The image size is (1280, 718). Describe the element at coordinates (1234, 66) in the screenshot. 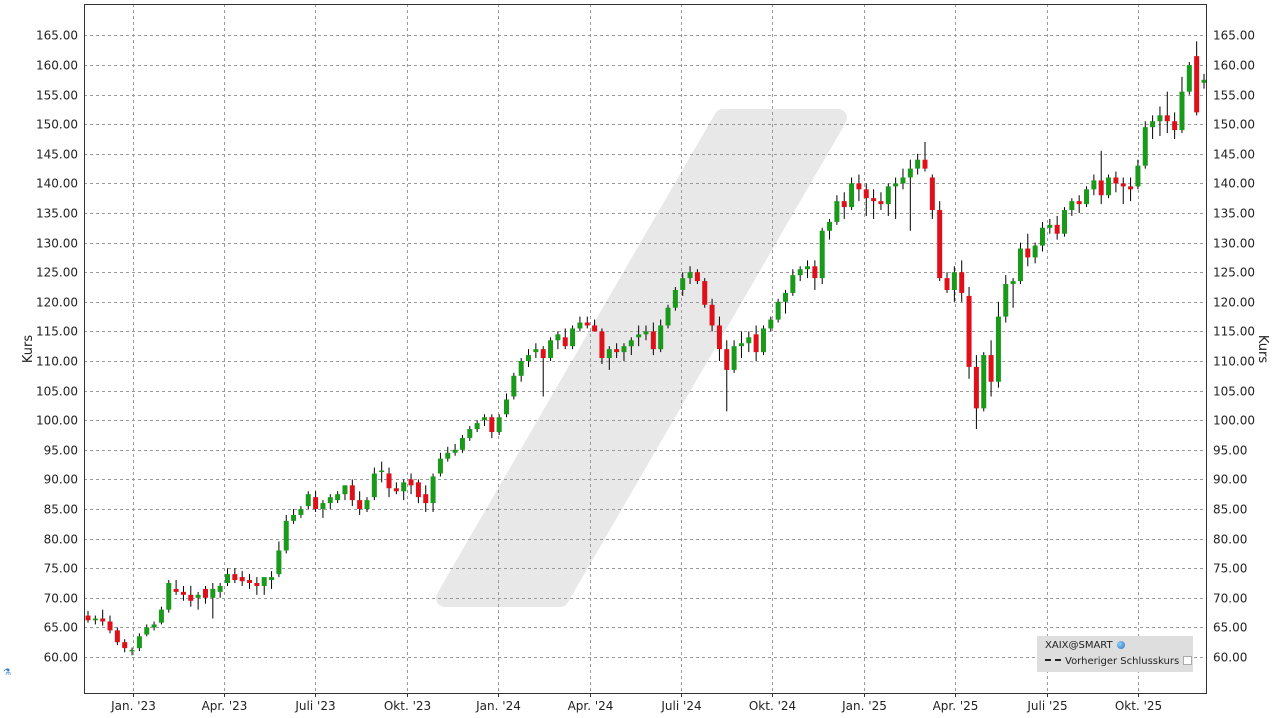

I see `y-tick-label-right: 160.00` at that location.